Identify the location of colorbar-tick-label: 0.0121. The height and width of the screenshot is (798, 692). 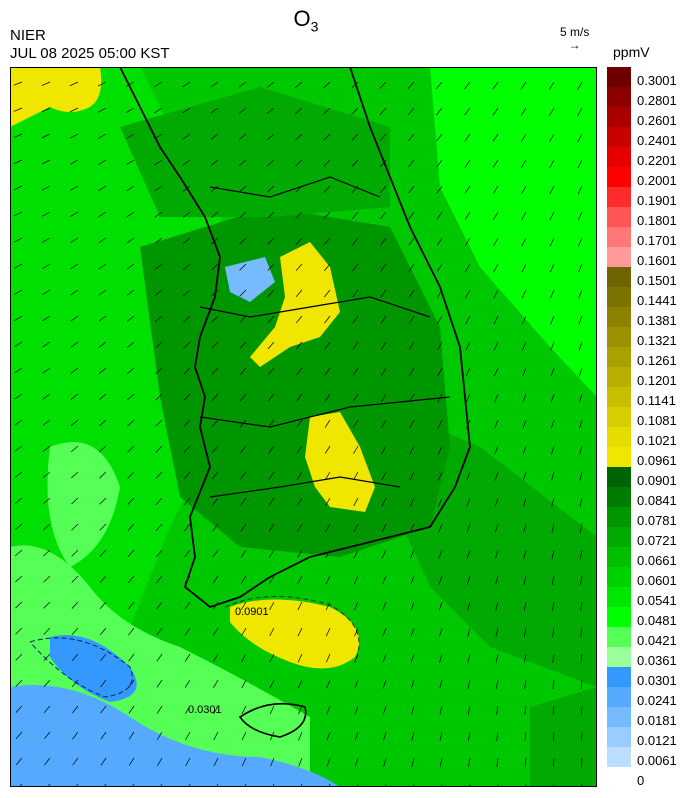
(657, 740).